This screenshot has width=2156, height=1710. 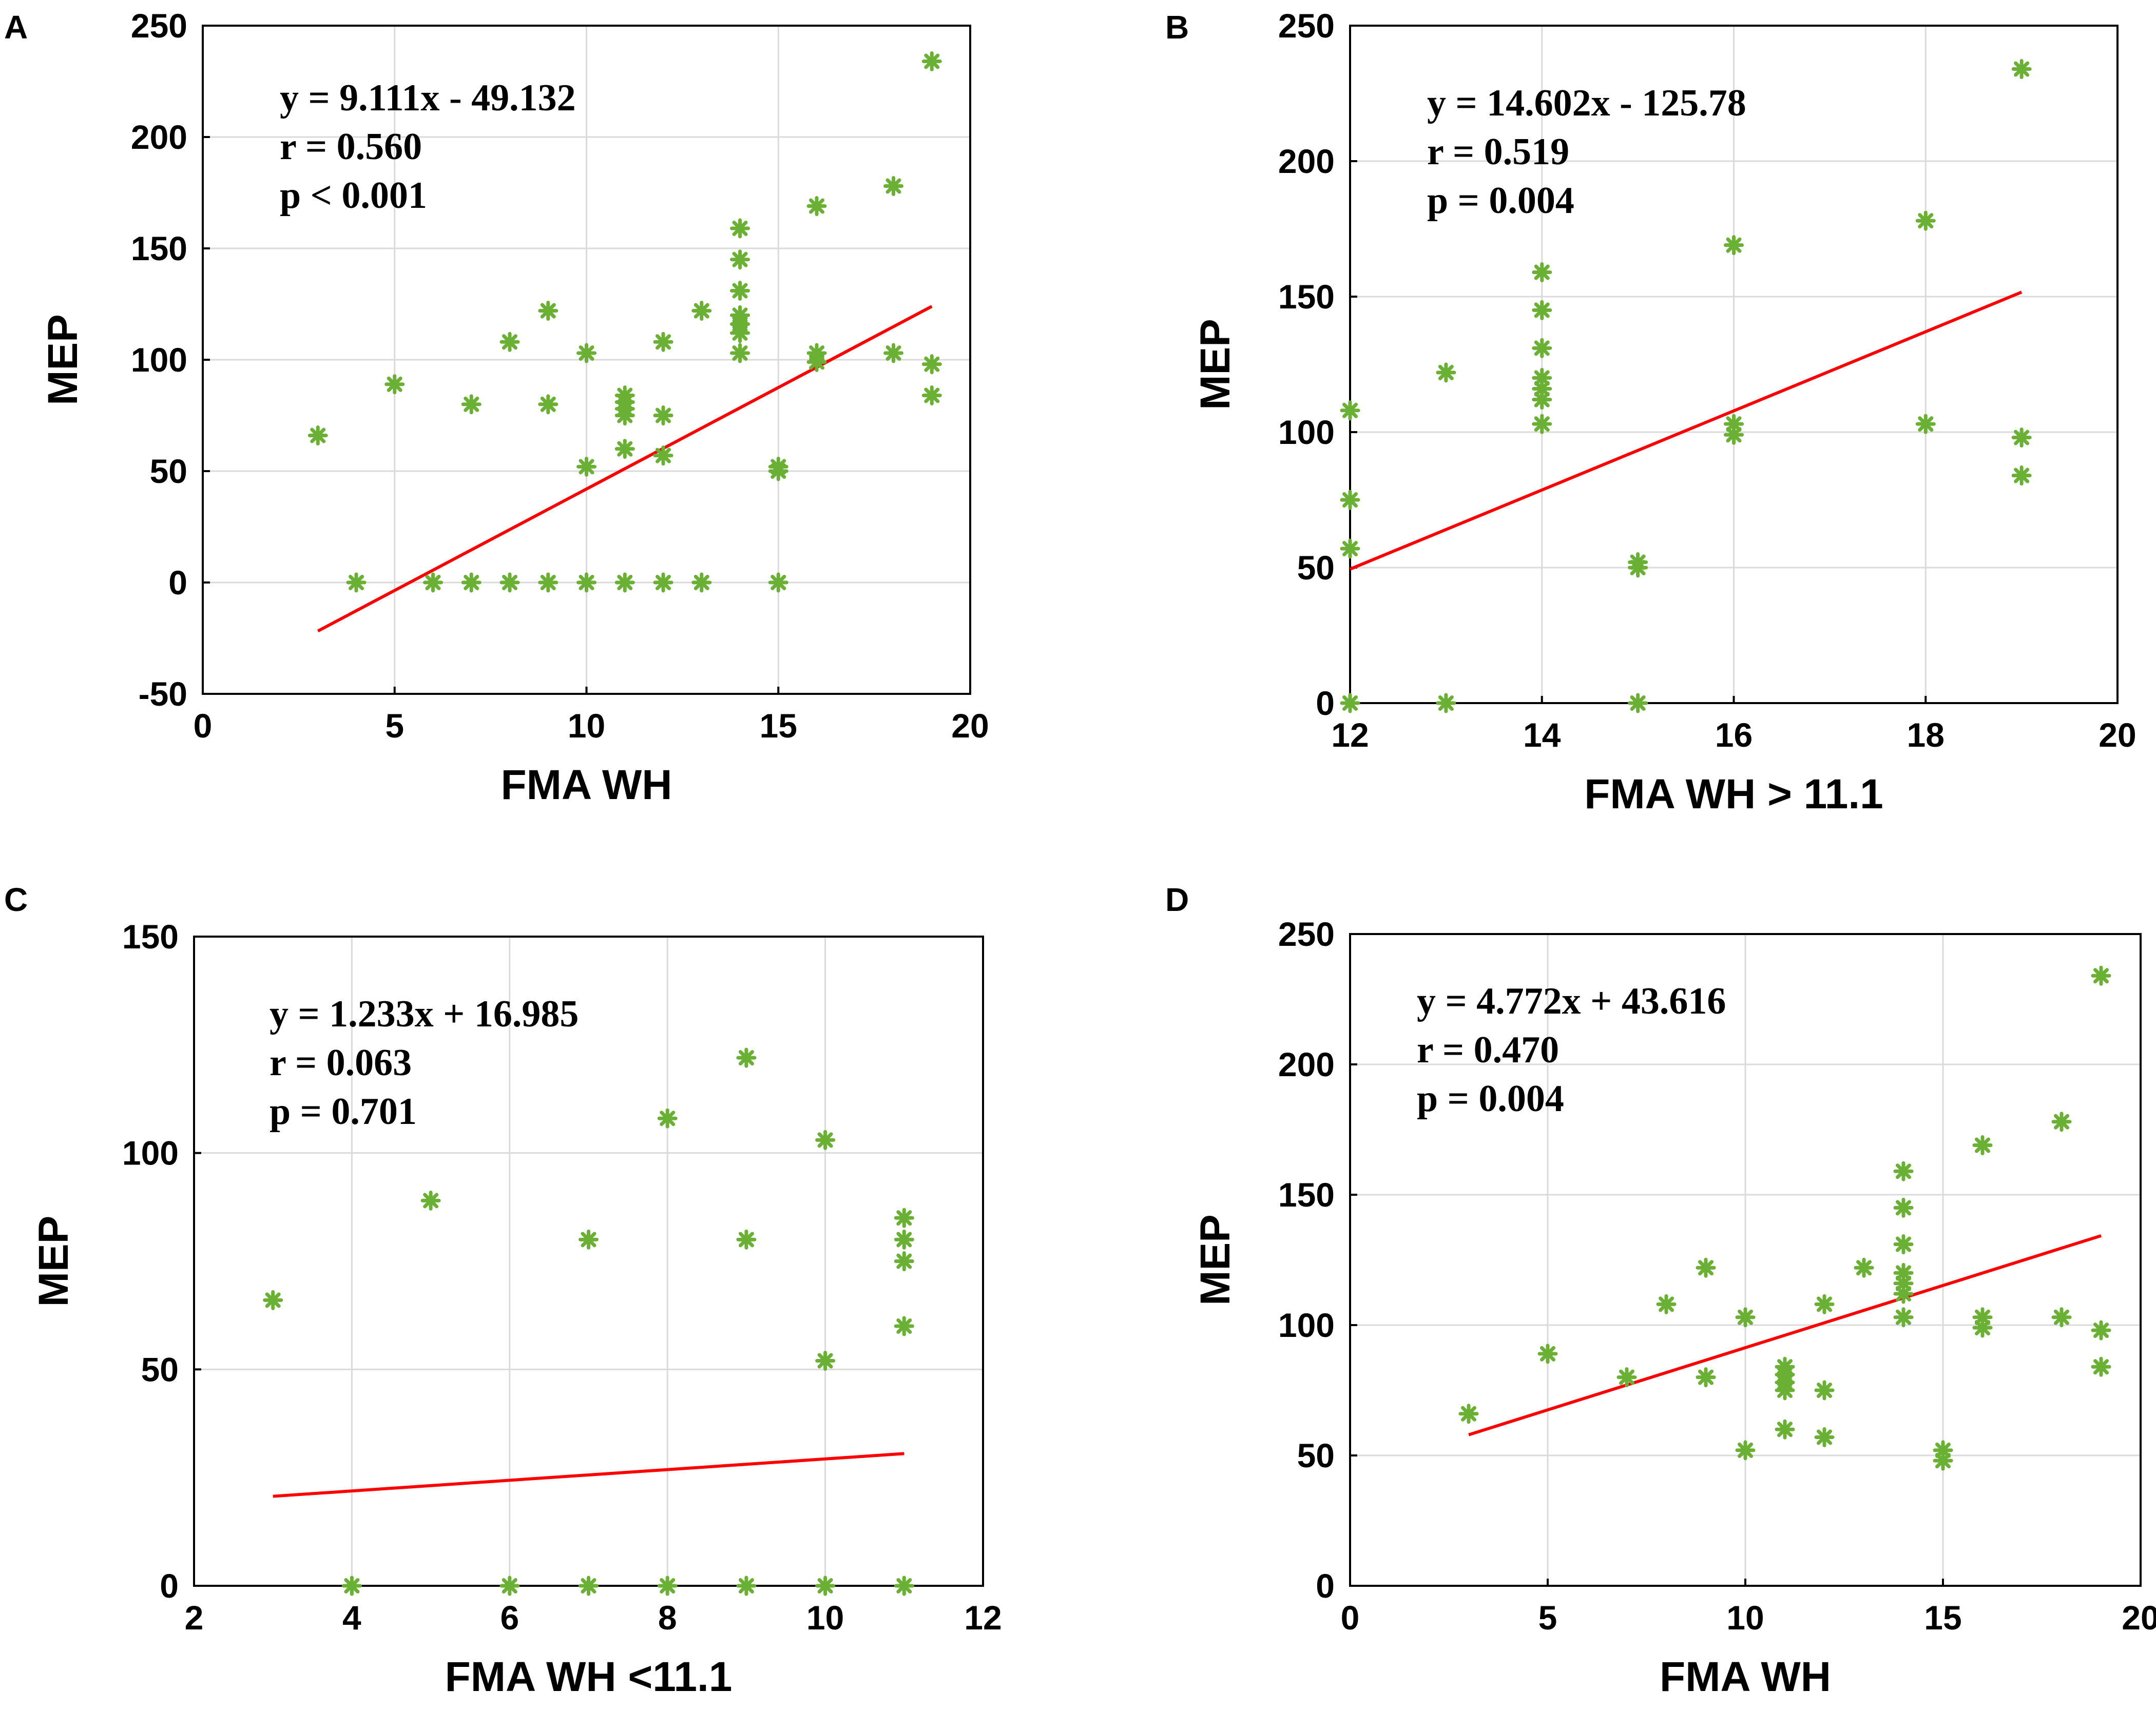 I want to click on x-tick-label: 15, so click(x=778, y=726).